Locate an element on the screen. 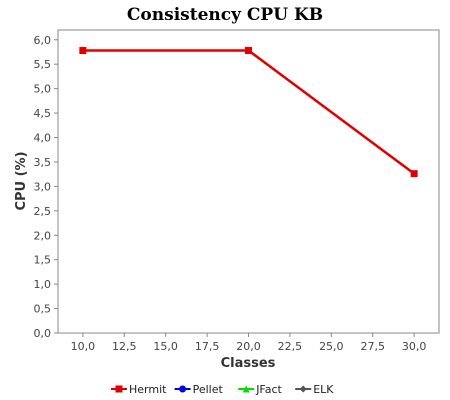  y-tick-label: 5,0 is located at coordinates (43, 89).